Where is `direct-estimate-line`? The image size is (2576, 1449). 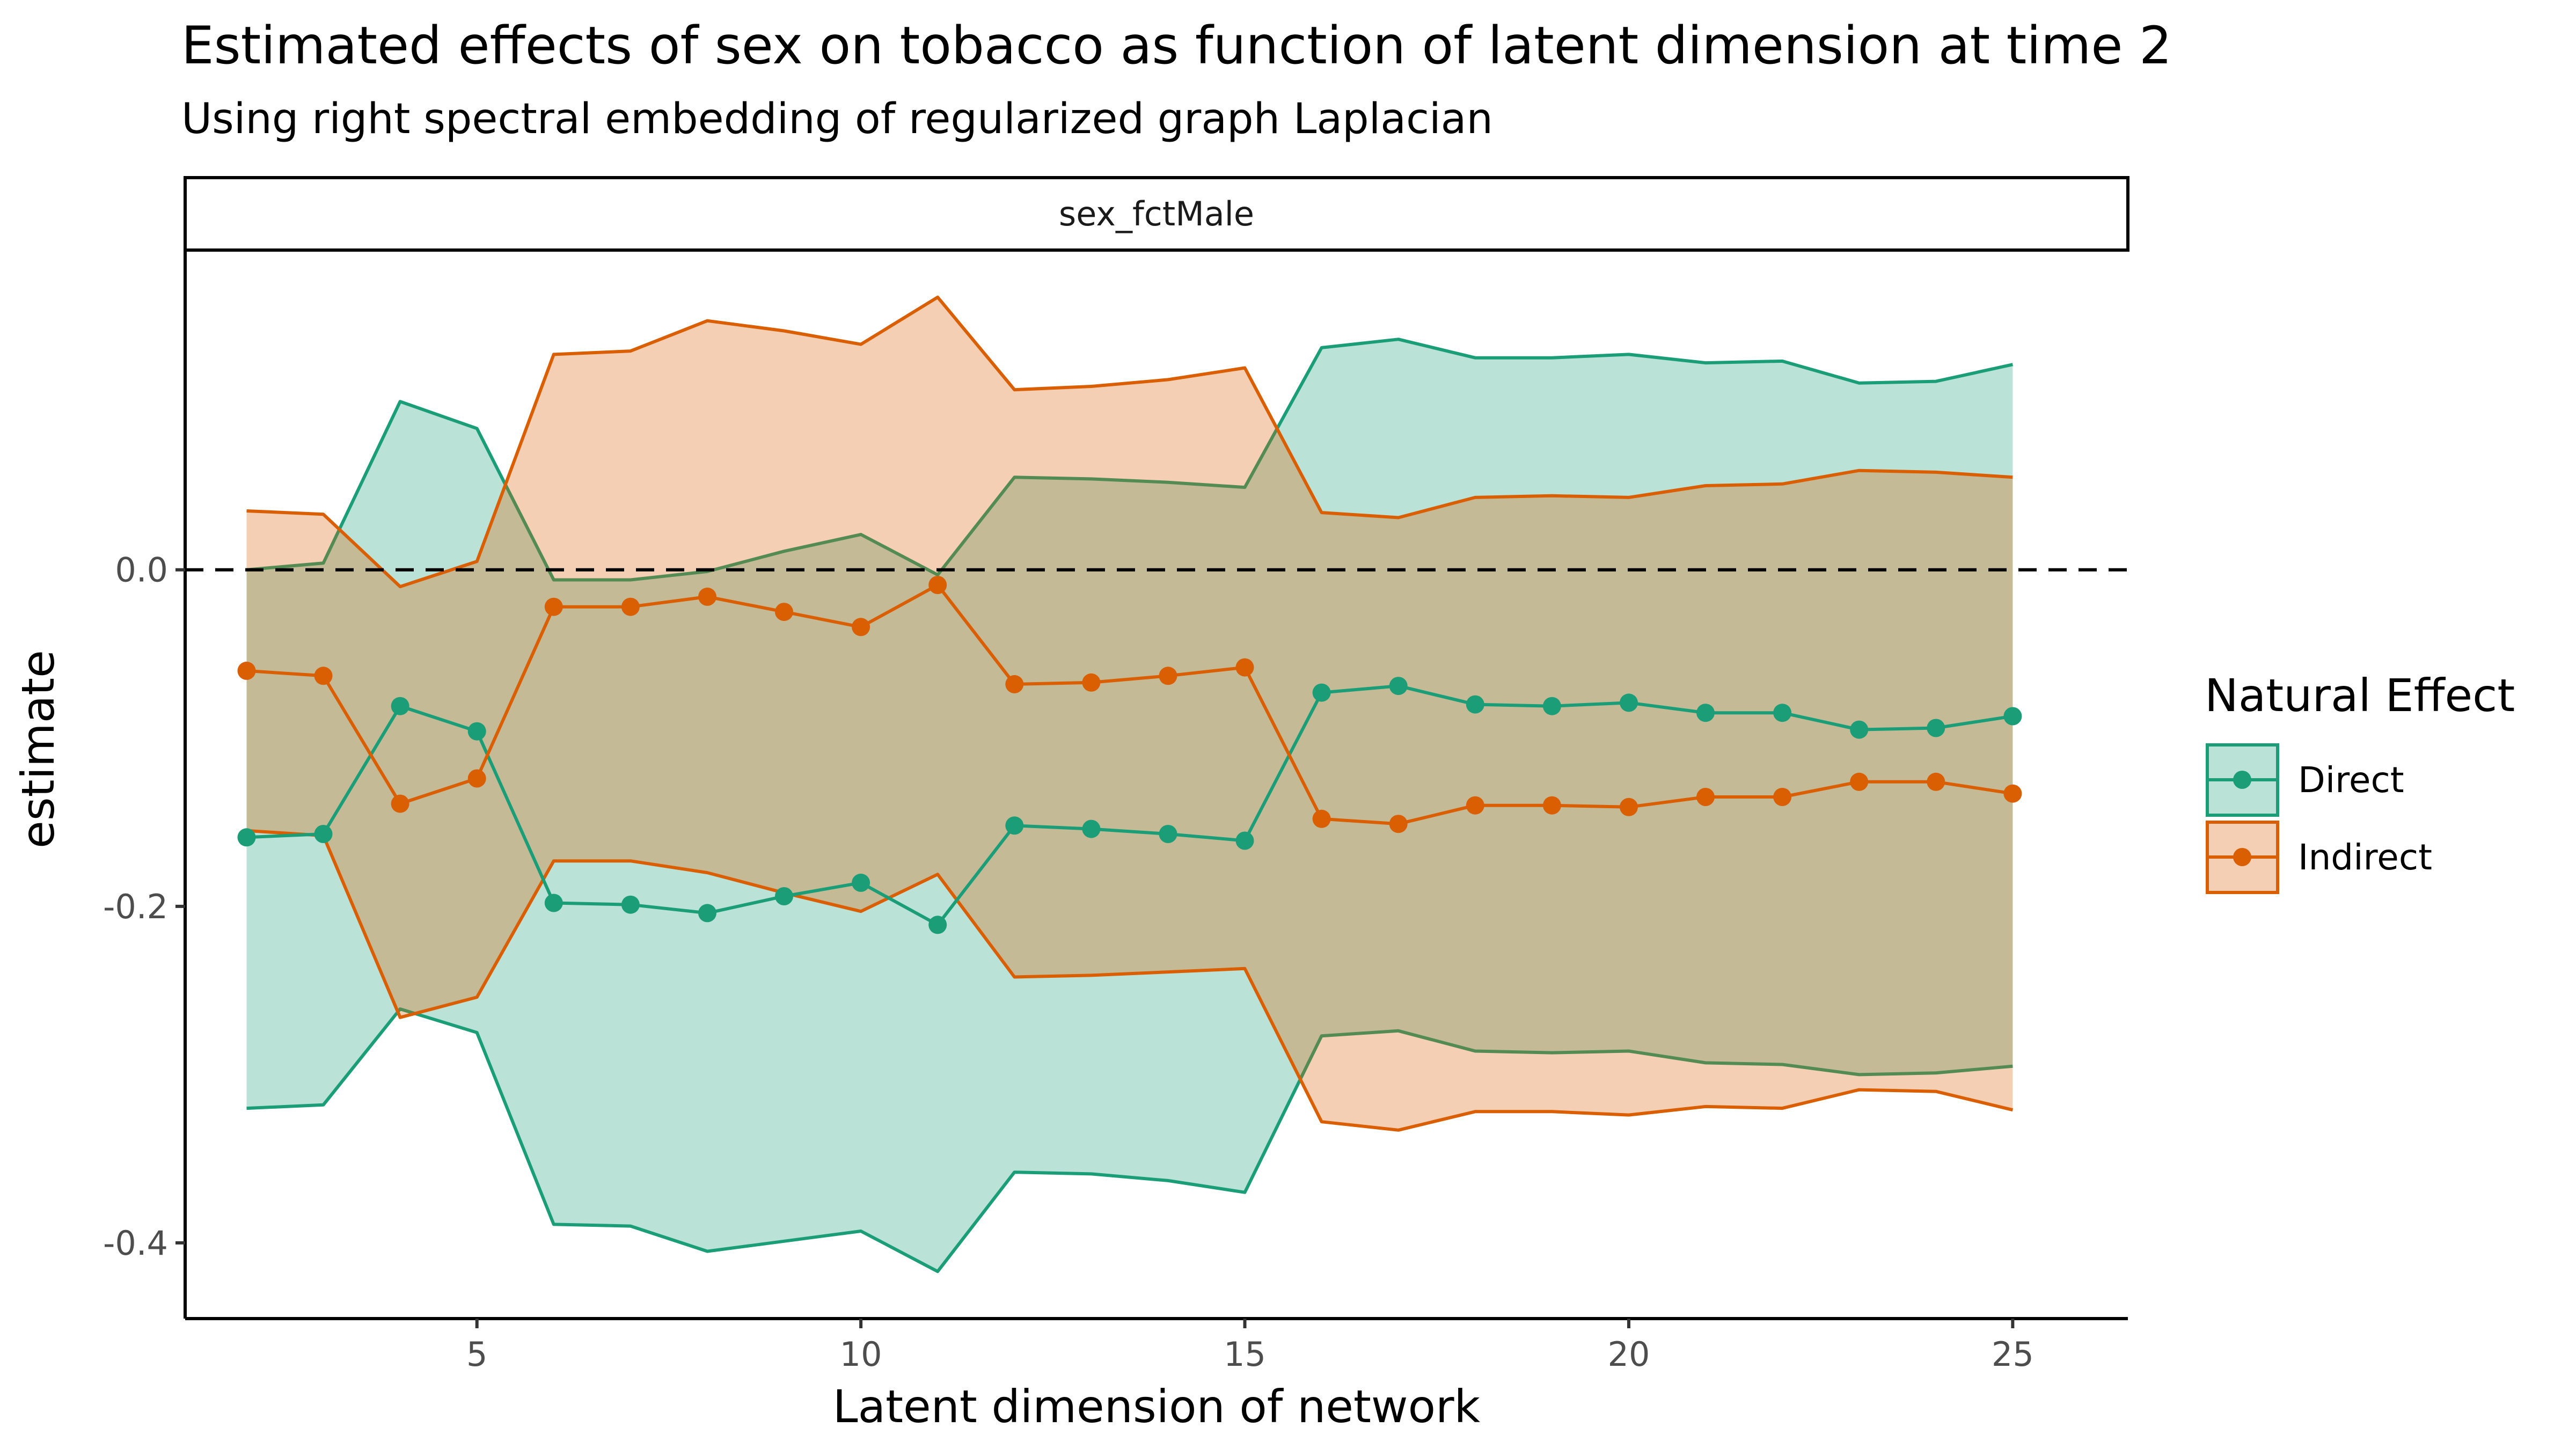 direct-estimate-line is located at coordinates (1129, 805).